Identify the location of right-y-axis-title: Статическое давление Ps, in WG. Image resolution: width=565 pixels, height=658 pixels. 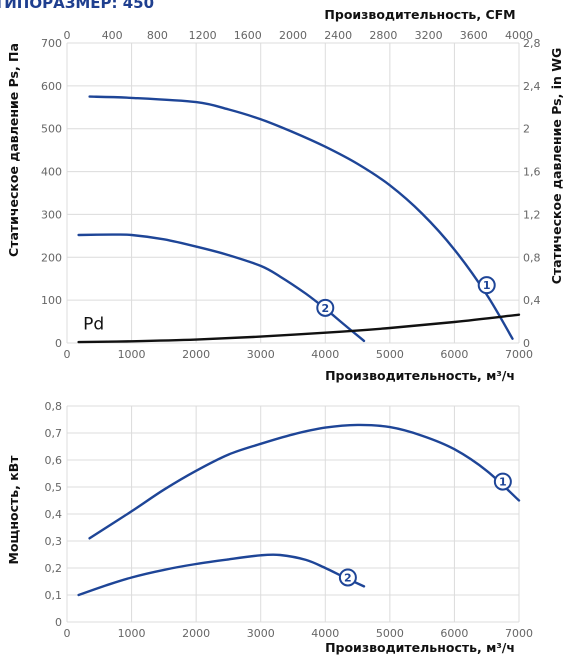
(556, 166).